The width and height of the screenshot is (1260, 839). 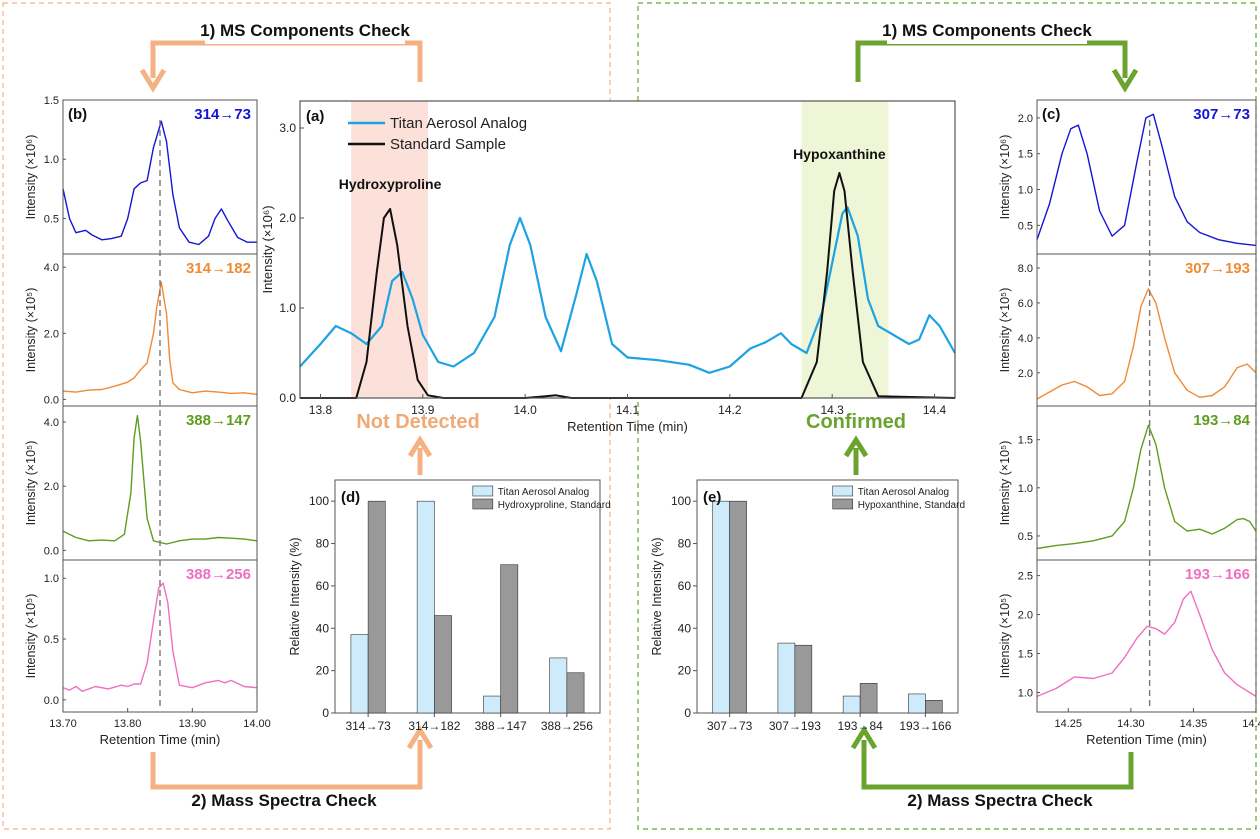 What do you see at coordinates (1069, 724) in the screenshot?
I see `panel-c-xtick-label: 14.25` at bounding box center [1069, 724].